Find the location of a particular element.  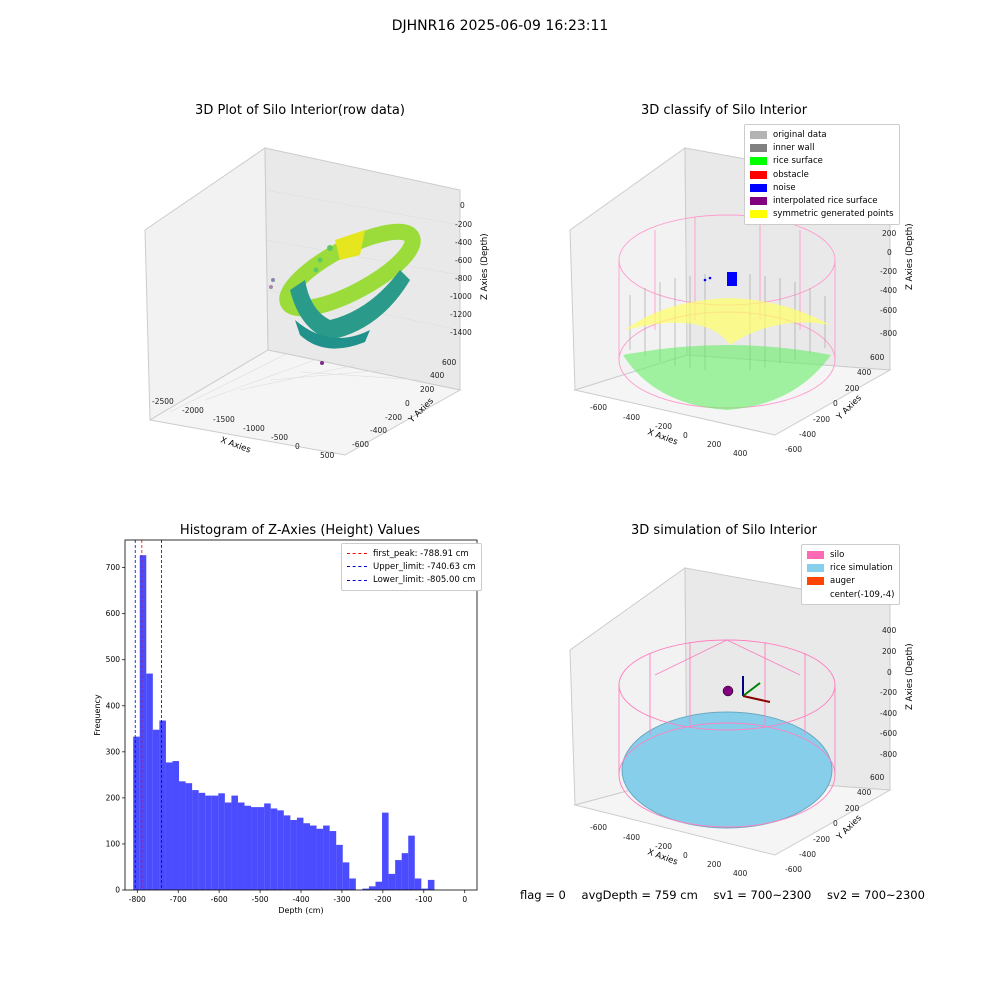

simulation-y-ticks: -600 -400 -200 0 200 400 600 is located at coordinates (835, 823).